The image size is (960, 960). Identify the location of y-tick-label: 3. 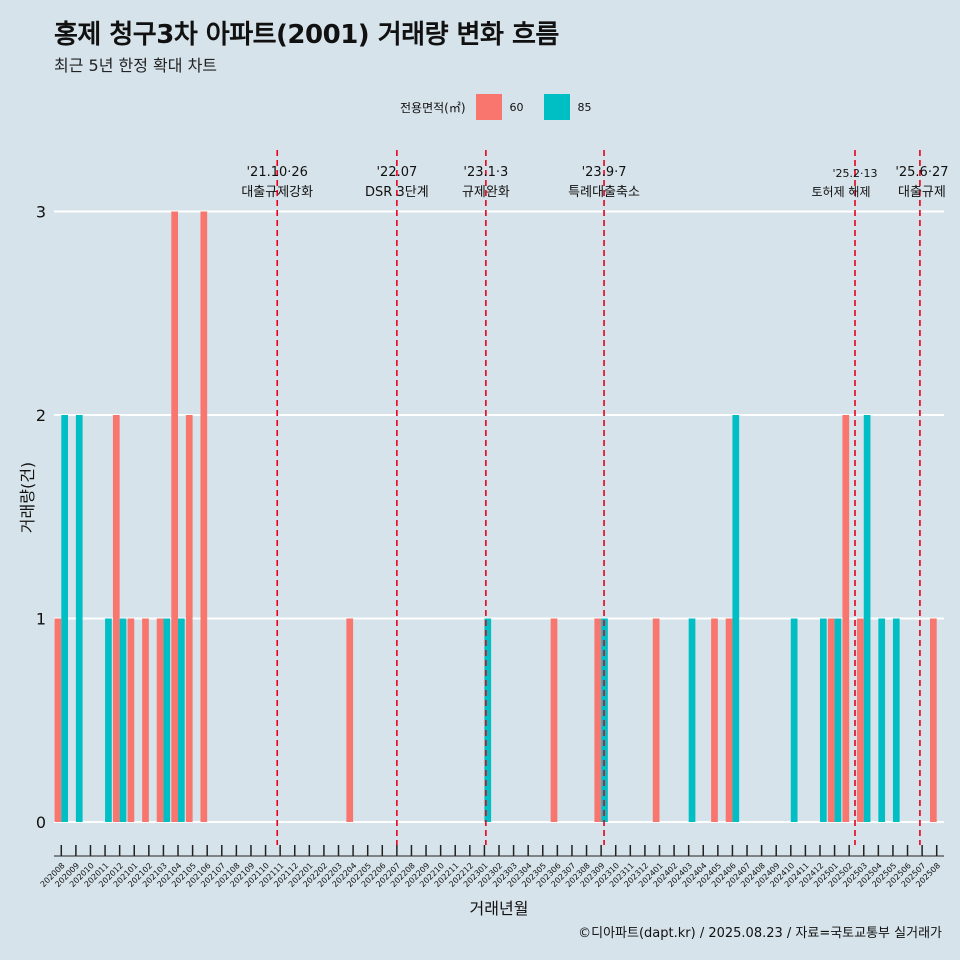
(41, 212).